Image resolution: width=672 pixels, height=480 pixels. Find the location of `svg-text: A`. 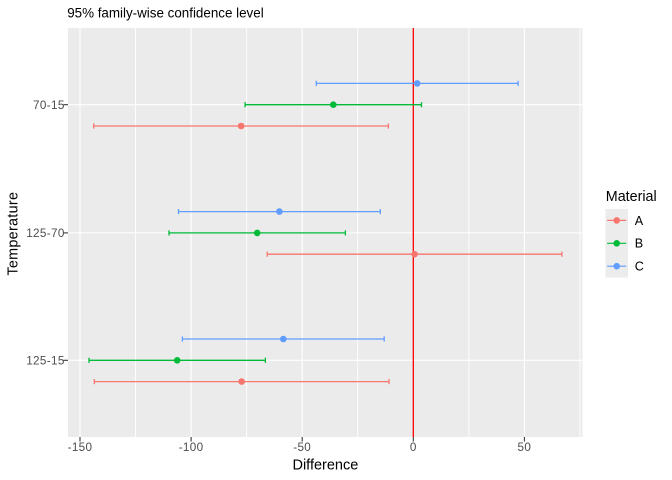

svg-text: A is located at coordinates (639, 221).